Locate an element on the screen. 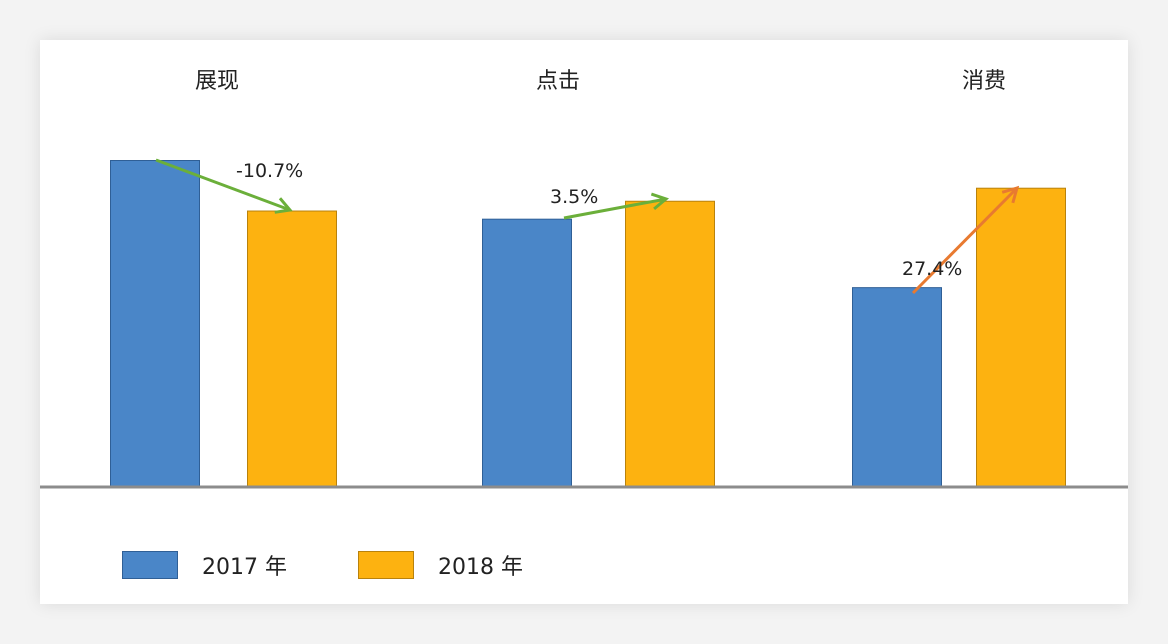 This screenshot has height=644, width=1168. category-title-2: 点击 is located at coordinates (558, 81).